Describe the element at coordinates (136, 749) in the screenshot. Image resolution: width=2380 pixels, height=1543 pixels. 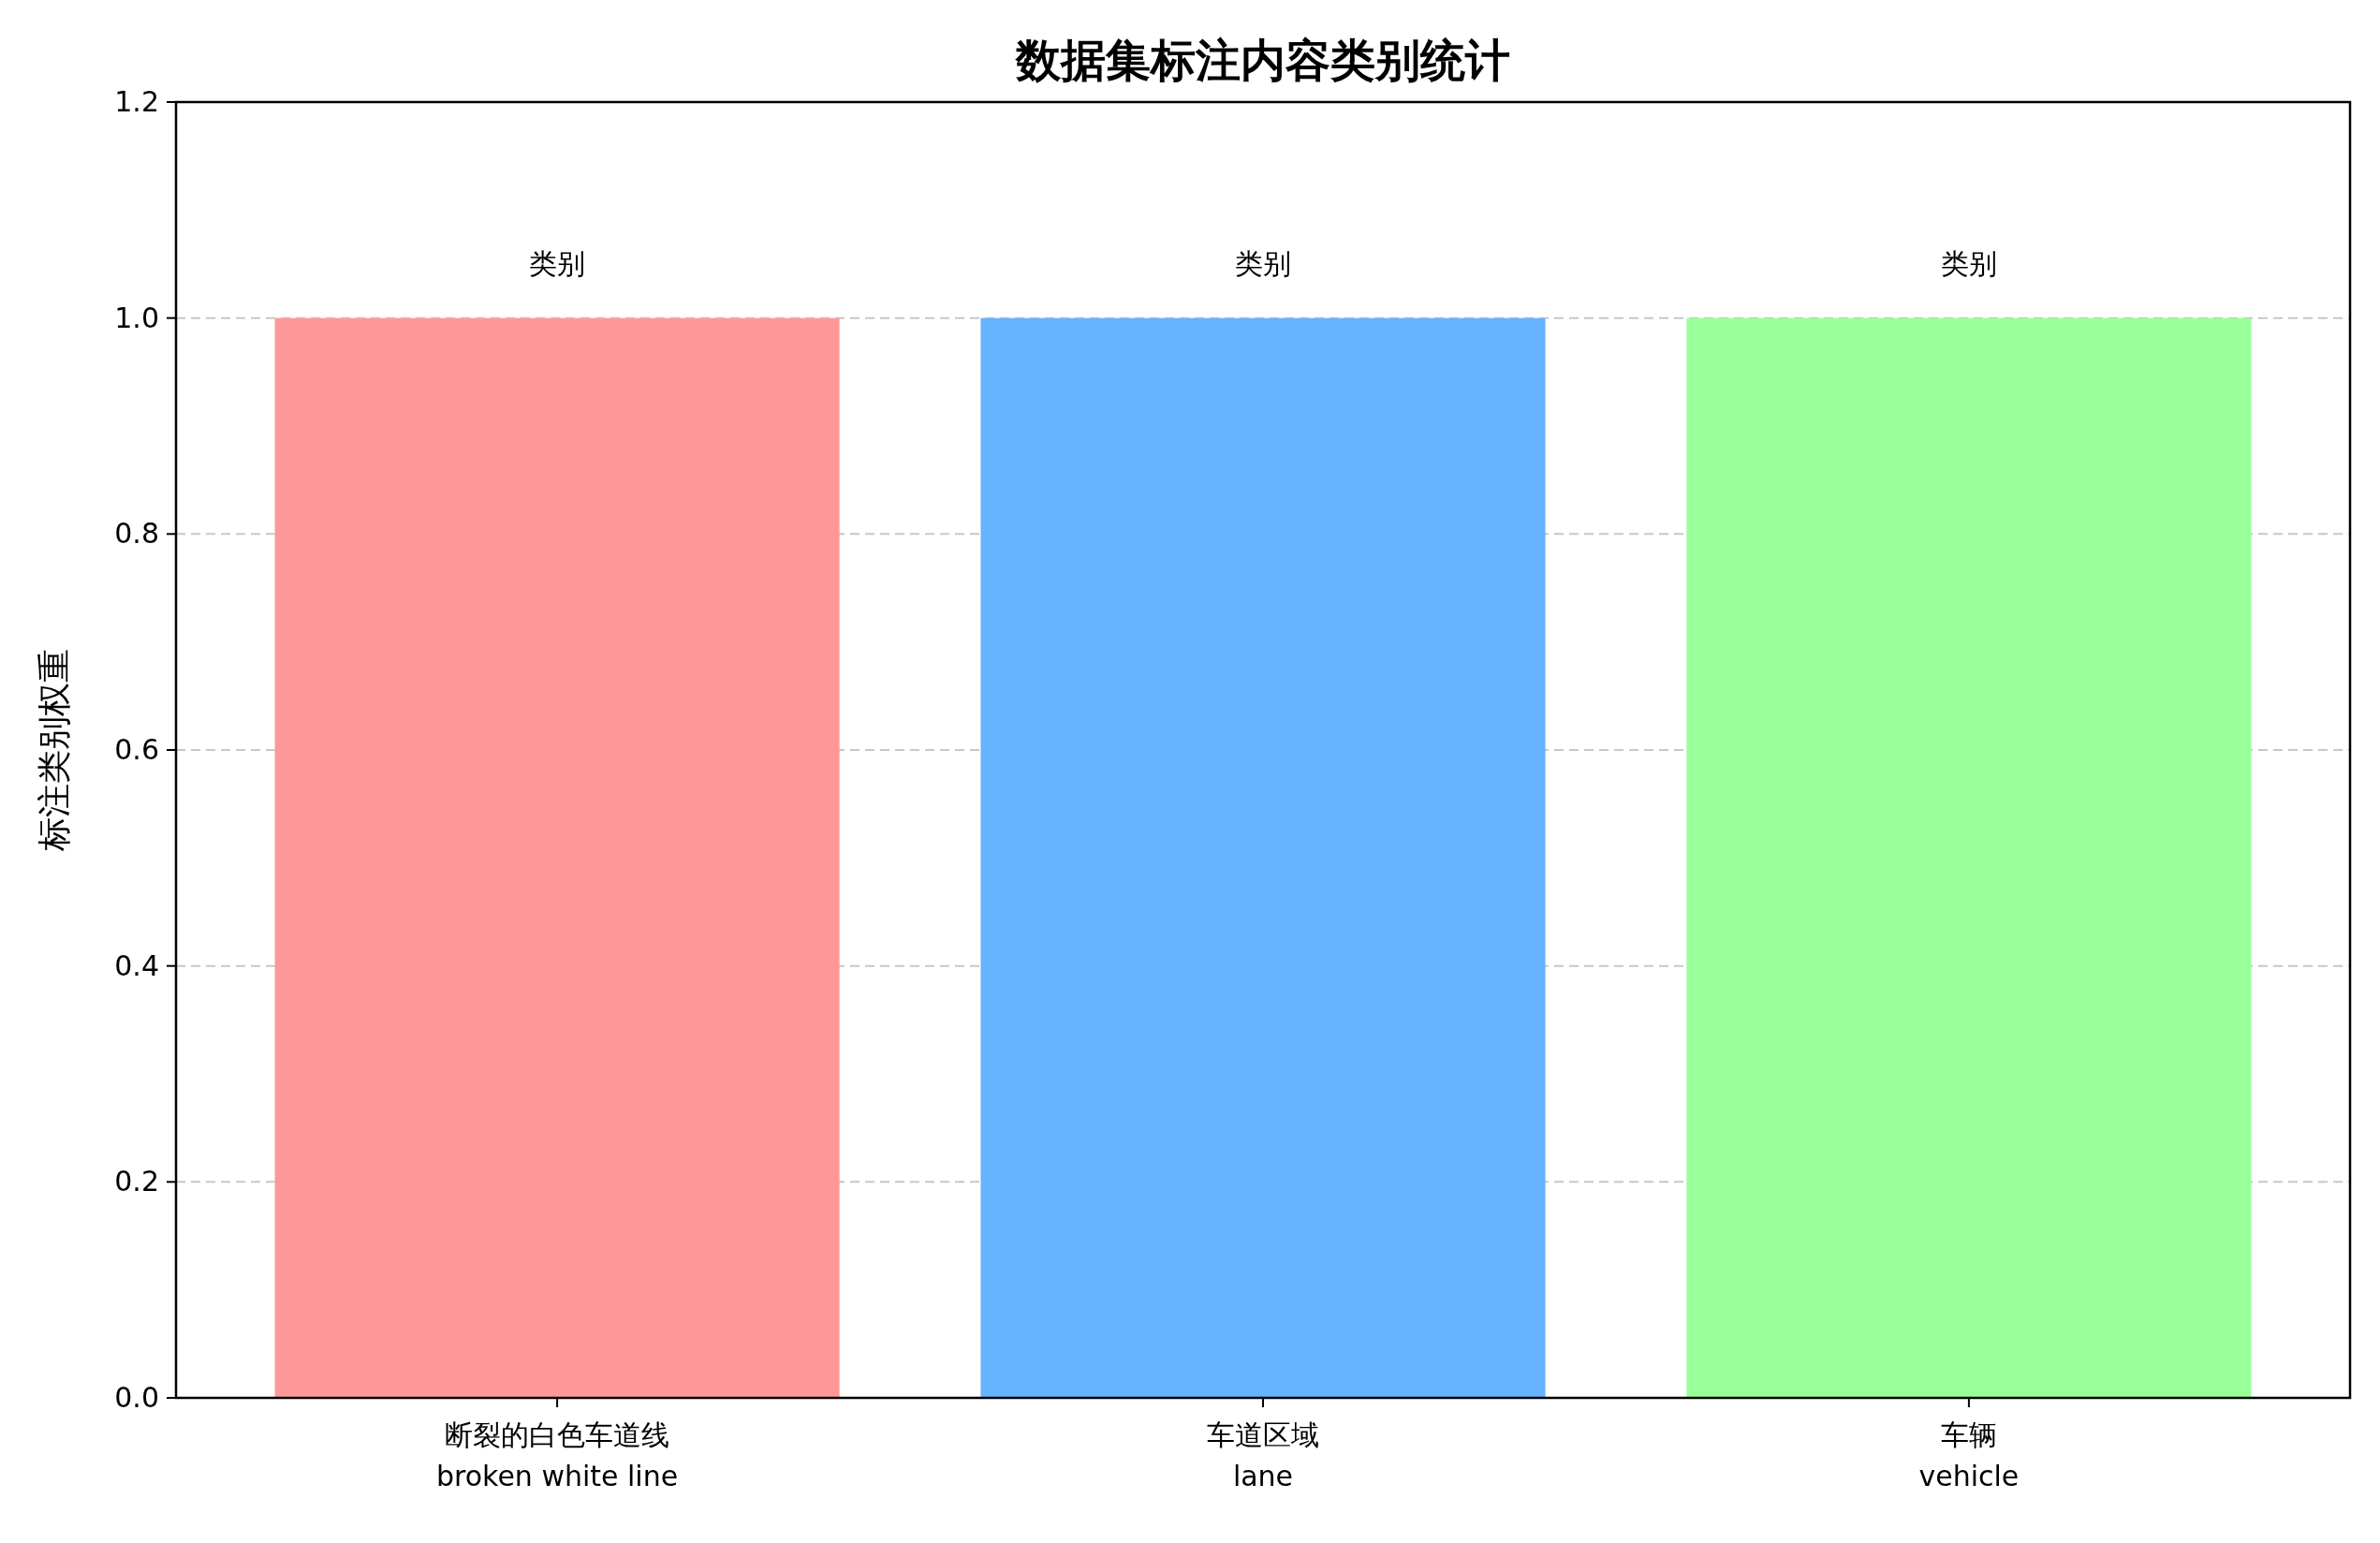
I see `y-tick-label: 0.6` at that location.